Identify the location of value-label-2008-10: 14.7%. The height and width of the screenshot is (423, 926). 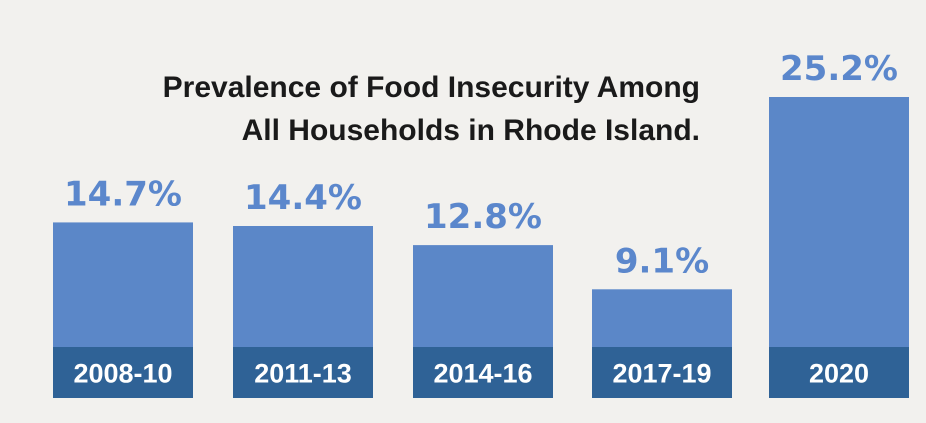
(123, 194).